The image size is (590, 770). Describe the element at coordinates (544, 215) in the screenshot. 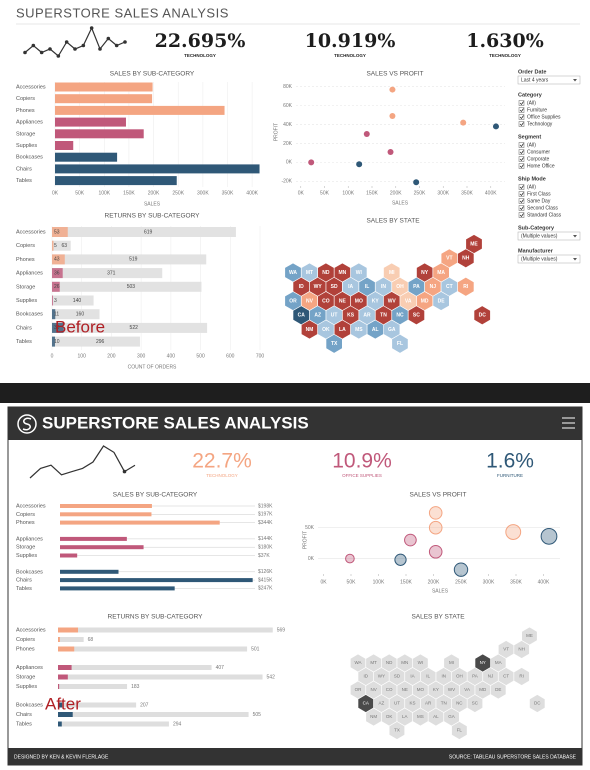

I see `filter-option: Standard Class` at that location.